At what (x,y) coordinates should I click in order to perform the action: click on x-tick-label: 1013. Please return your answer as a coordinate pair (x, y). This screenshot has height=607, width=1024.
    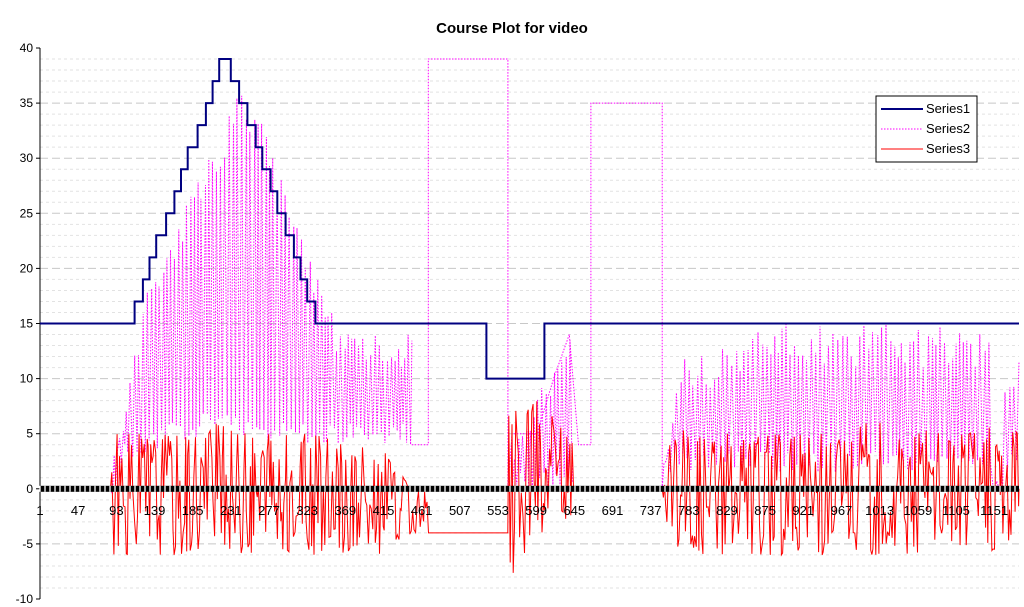
    Looking at the image, I should click on (879, 510).